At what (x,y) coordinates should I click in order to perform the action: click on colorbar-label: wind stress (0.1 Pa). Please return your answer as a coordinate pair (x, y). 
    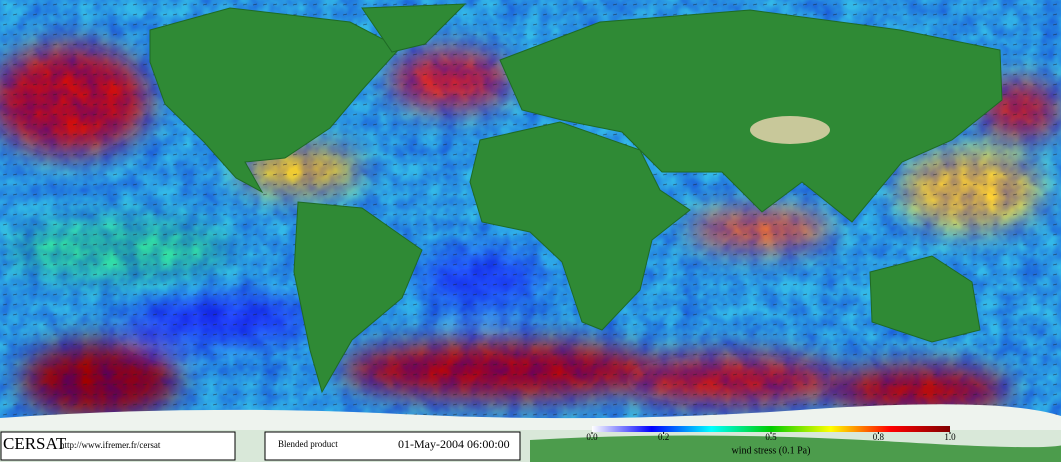
    Looking at the image, I should click on (771, 450).